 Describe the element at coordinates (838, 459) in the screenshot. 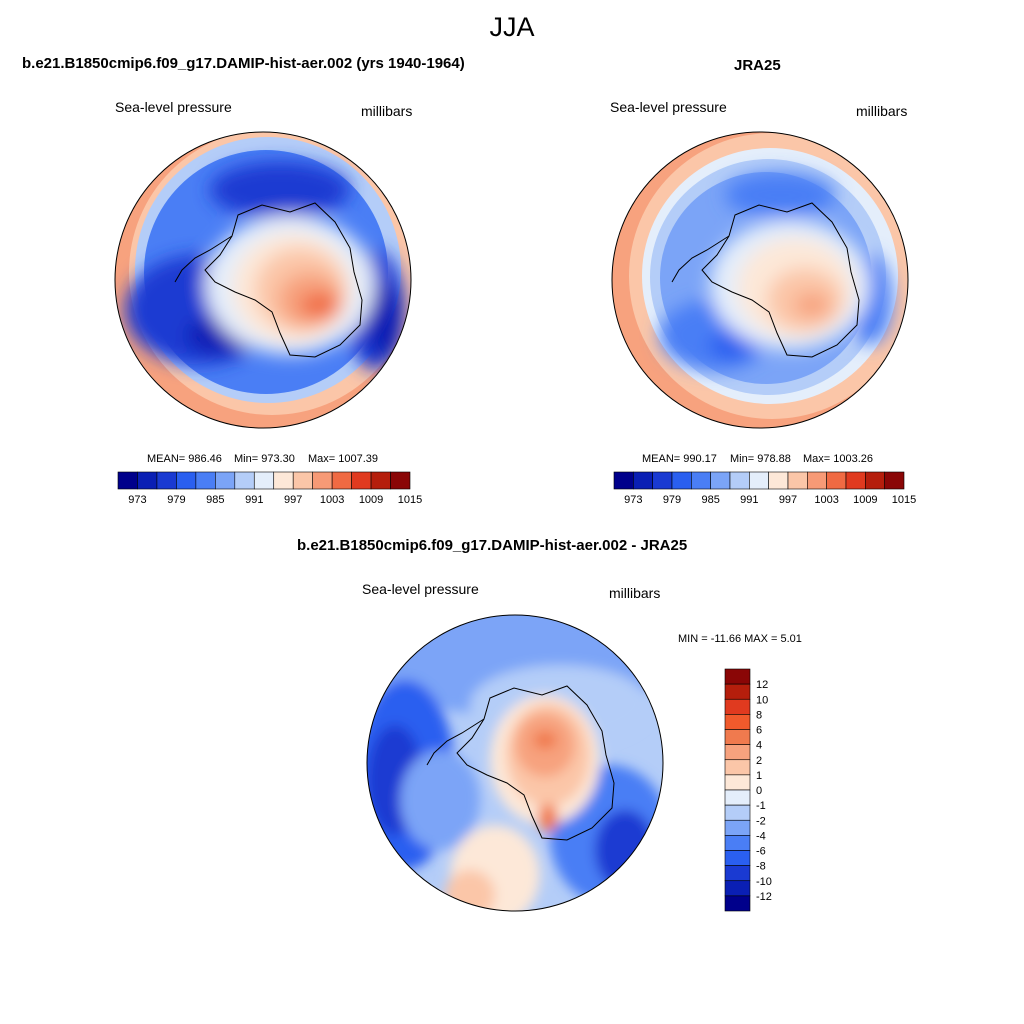

I see `obs-max: Max= 1003.26` at that location.